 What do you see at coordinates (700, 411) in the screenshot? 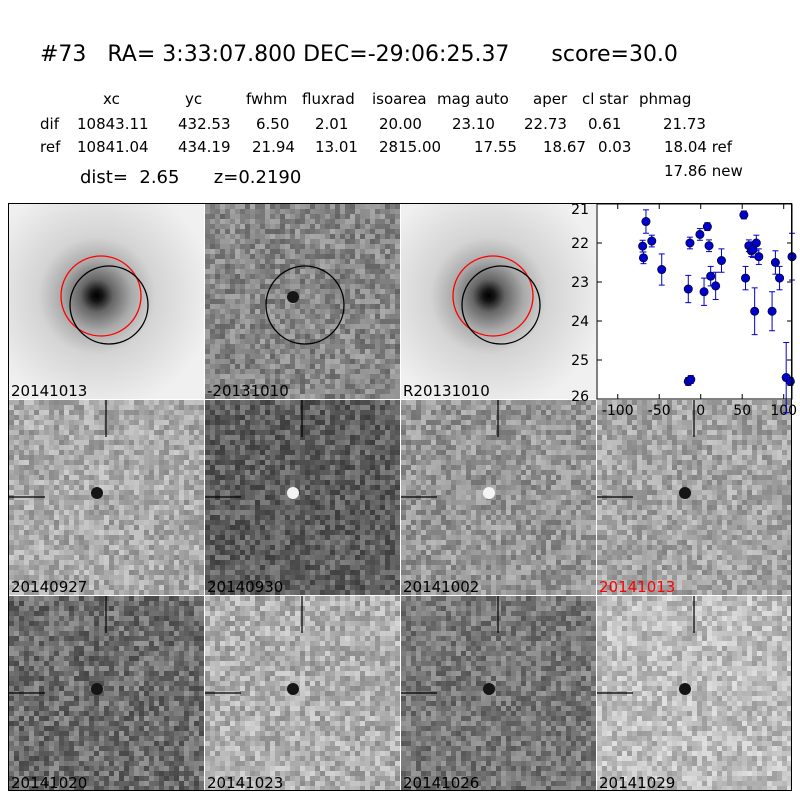
I see `x-tick-label: 0` at bounding box center [700, 411].